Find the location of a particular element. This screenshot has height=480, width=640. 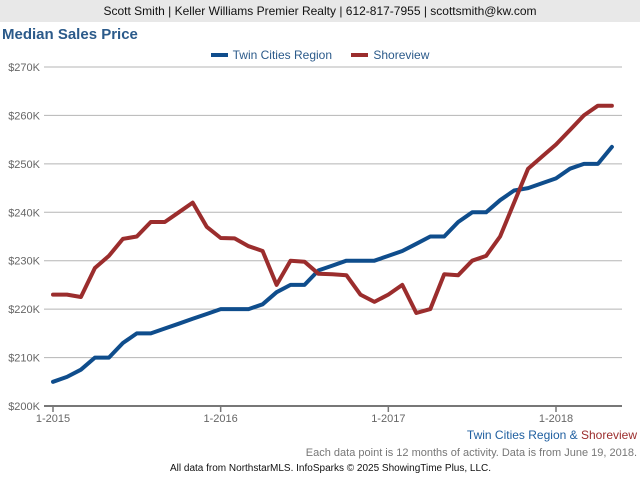

y-tick-label: $260K is located at coordinates (24, 116).